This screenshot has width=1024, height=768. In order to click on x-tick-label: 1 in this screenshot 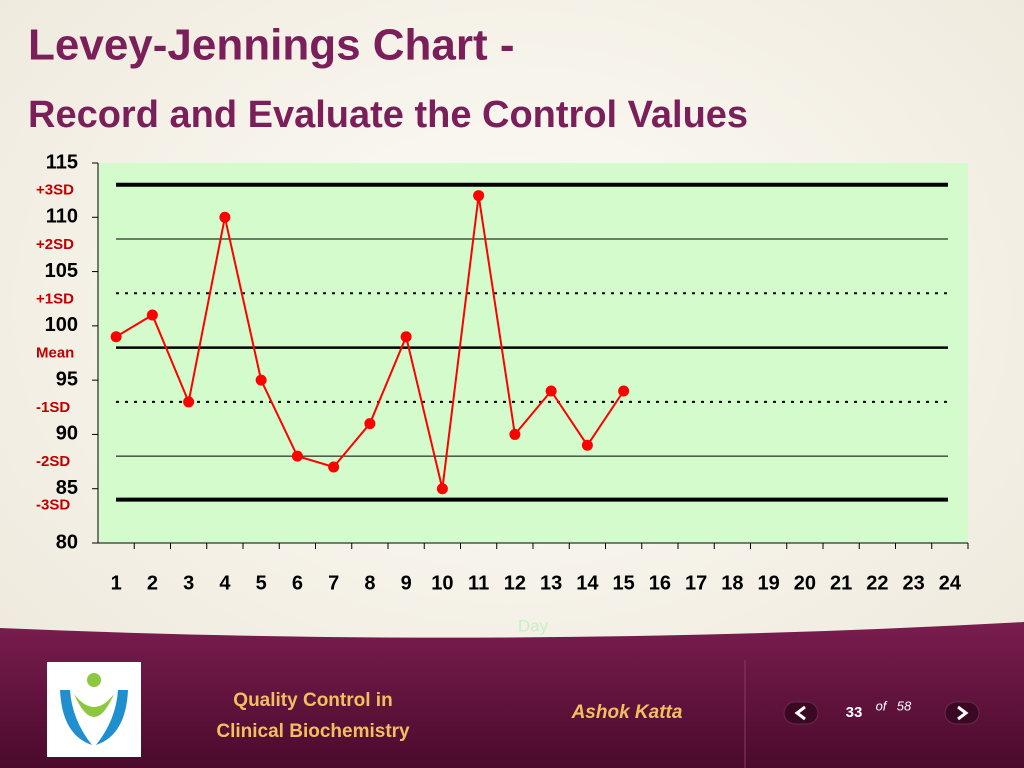, I will do `click(116, 583)`.